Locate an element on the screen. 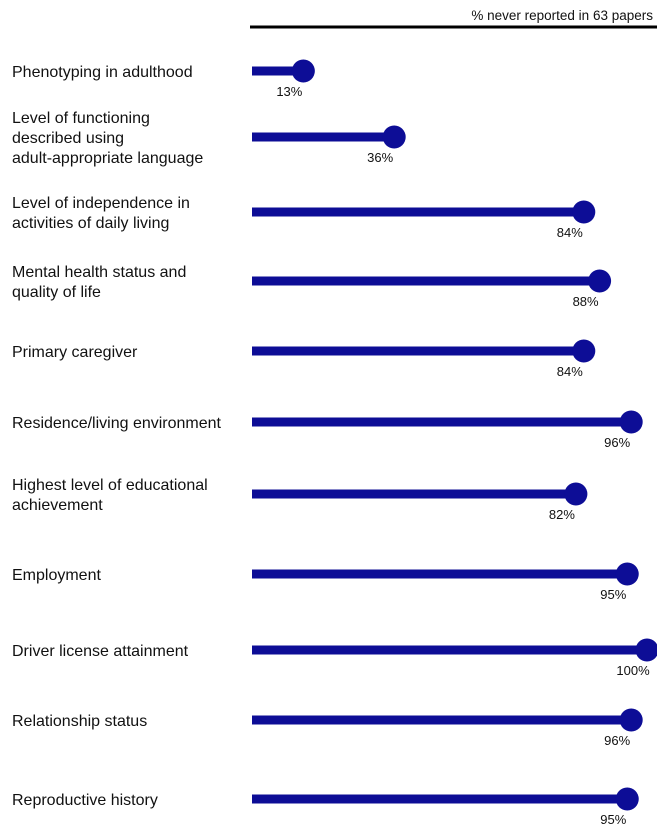  category-label: Residence/living environment is located at coordinates (117, 423).